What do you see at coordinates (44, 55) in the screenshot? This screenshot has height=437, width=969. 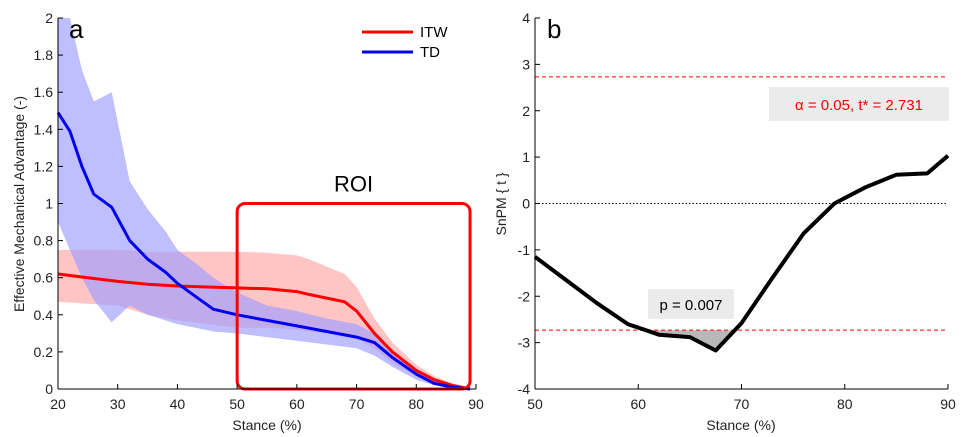 I see `a-ytick-label: 1.8` at bounding box center [44, 55].